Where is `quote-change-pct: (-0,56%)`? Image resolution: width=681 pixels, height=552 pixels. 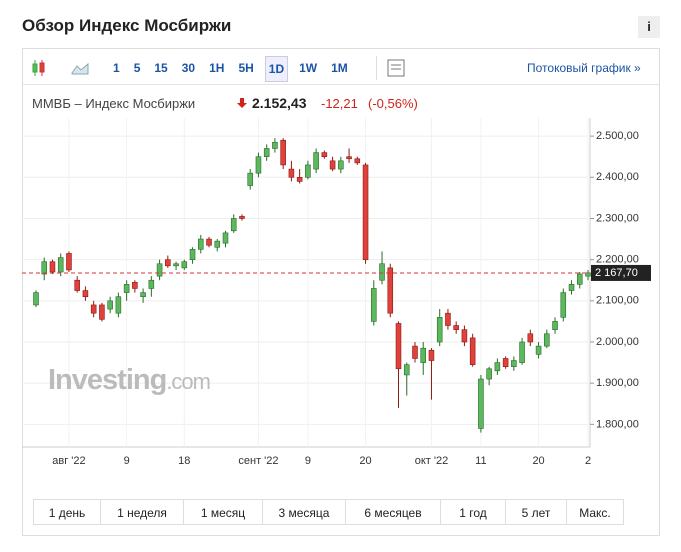
quote-change-pct: (-0,56%) is located at coordinates (393, 103).